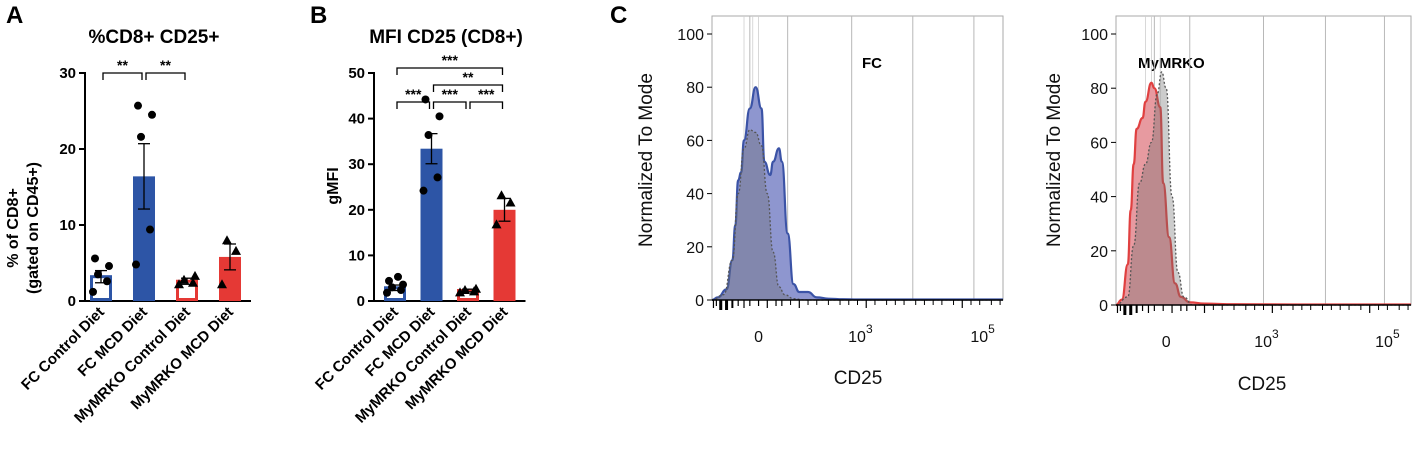 The height and width of the screenshot is (450, 1415). I want to click on chart-a-ylabel-line2: (gated on CD45+), so click(33, 228).